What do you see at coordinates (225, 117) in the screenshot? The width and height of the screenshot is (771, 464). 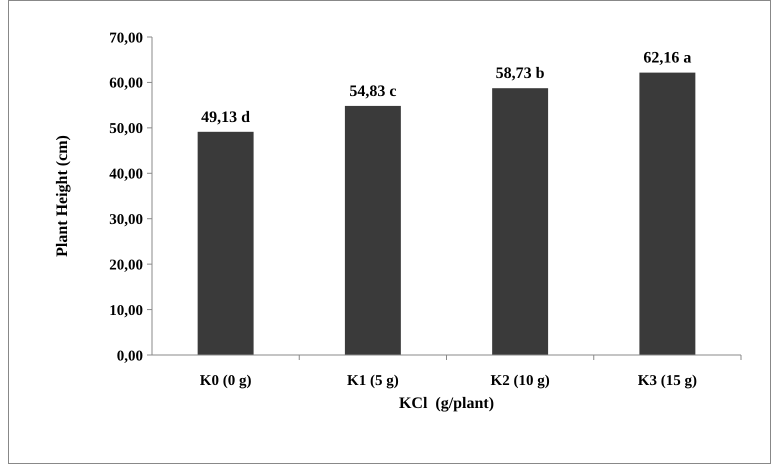 I see `data-label: 49,13 d` at bounding box center [225, 117].